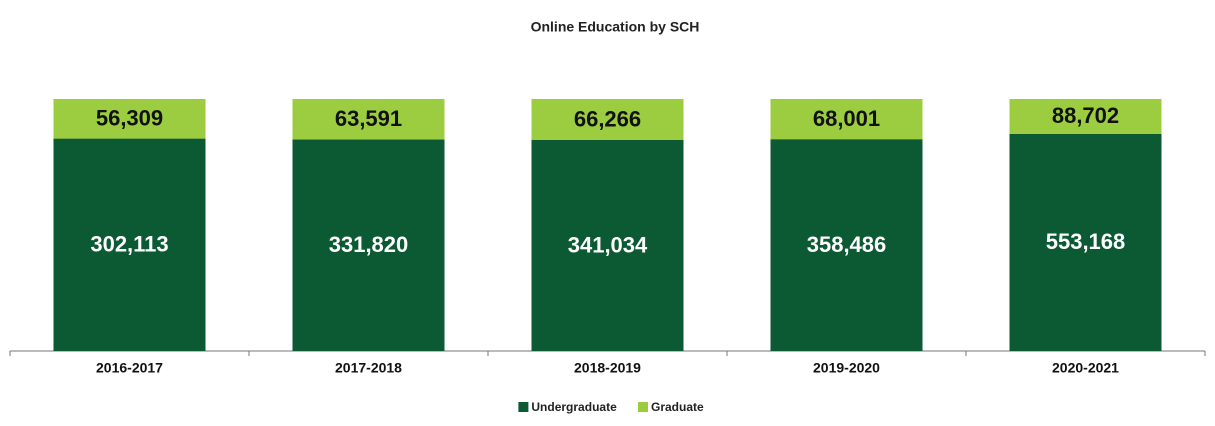 The height and width of the screenshot is (426, 1215). Describe the element at coordinates (574, 407) in the screenshot. I see `legend-label: Undergraduate` at that location.